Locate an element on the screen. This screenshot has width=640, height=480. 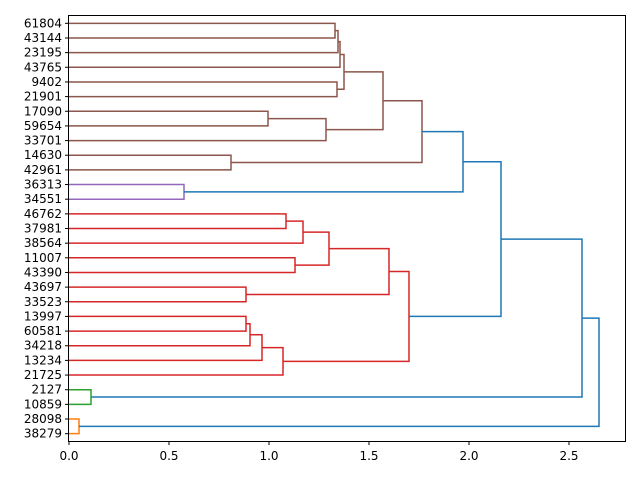
leaf-label: 33523 is located at coordinates (43, 302).